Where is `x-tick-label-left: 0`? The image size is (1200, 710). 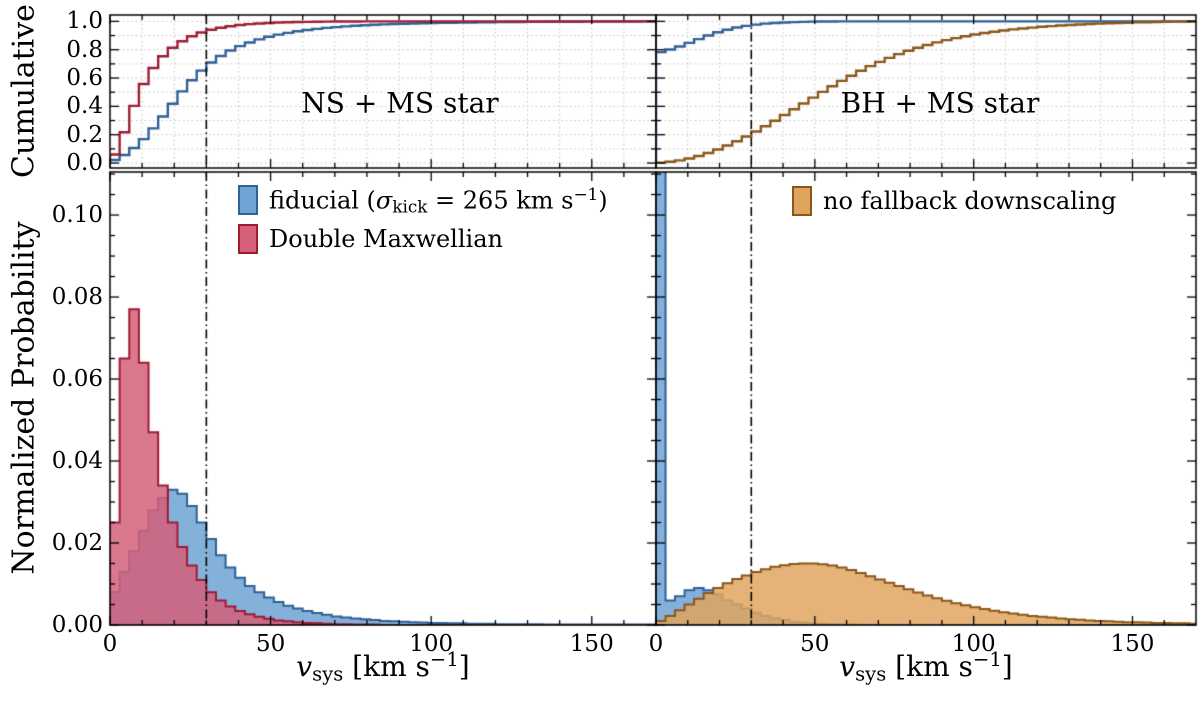
x-tick-label-left: 0 is located at coordinates (110, 644).